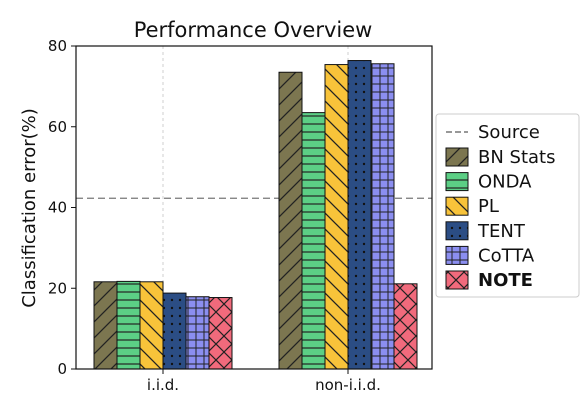  What do you see at coordinates (505, 182) in the screenshot?
I see `legend-label-onda: ONDA` at bounding box center [505, 182].